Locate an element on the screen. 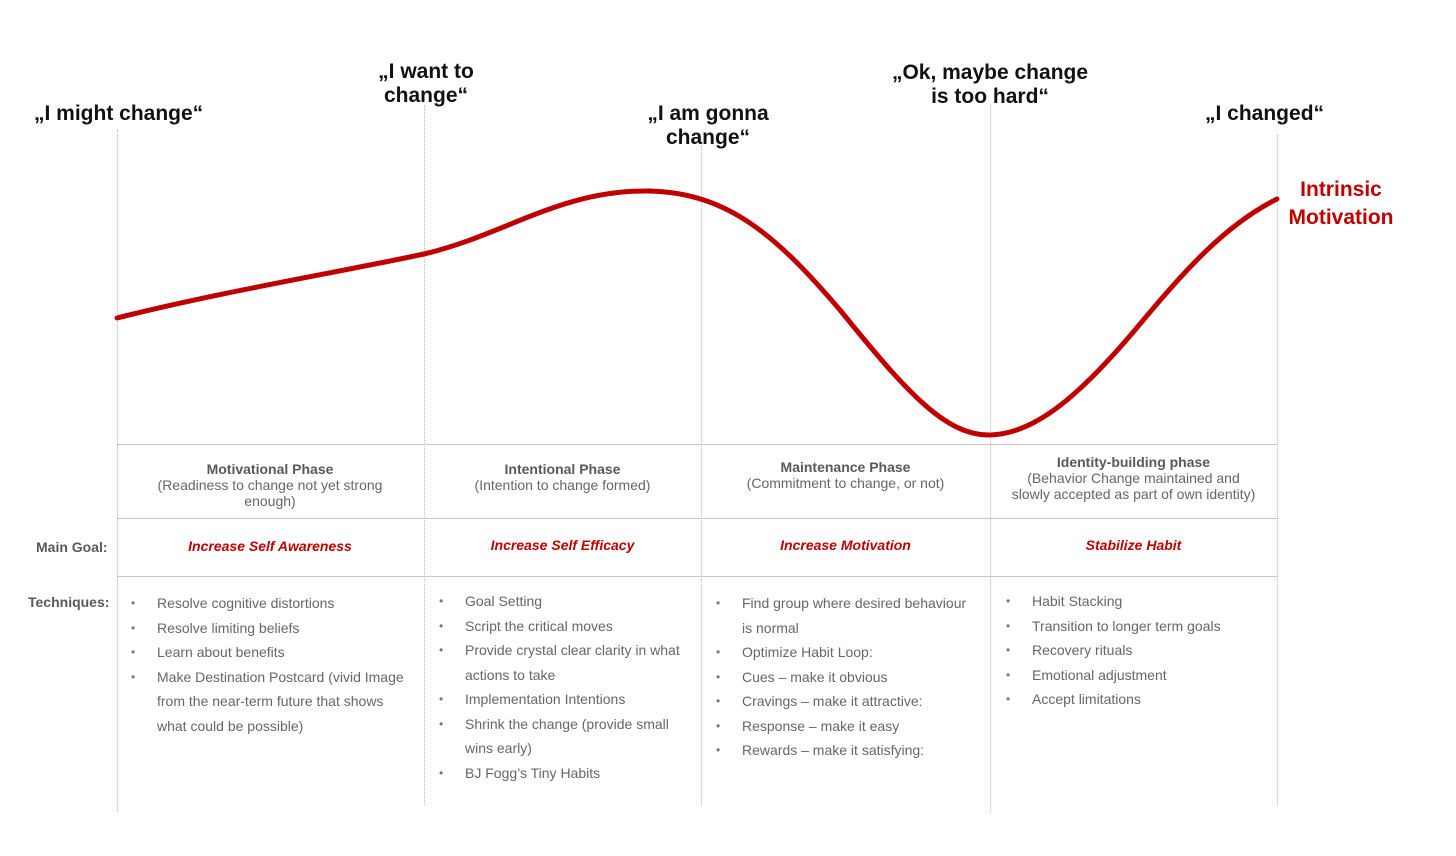 This screenshot has width=1456, height=856. techniques-label: Techniques: is located at coordinates (69, 602).